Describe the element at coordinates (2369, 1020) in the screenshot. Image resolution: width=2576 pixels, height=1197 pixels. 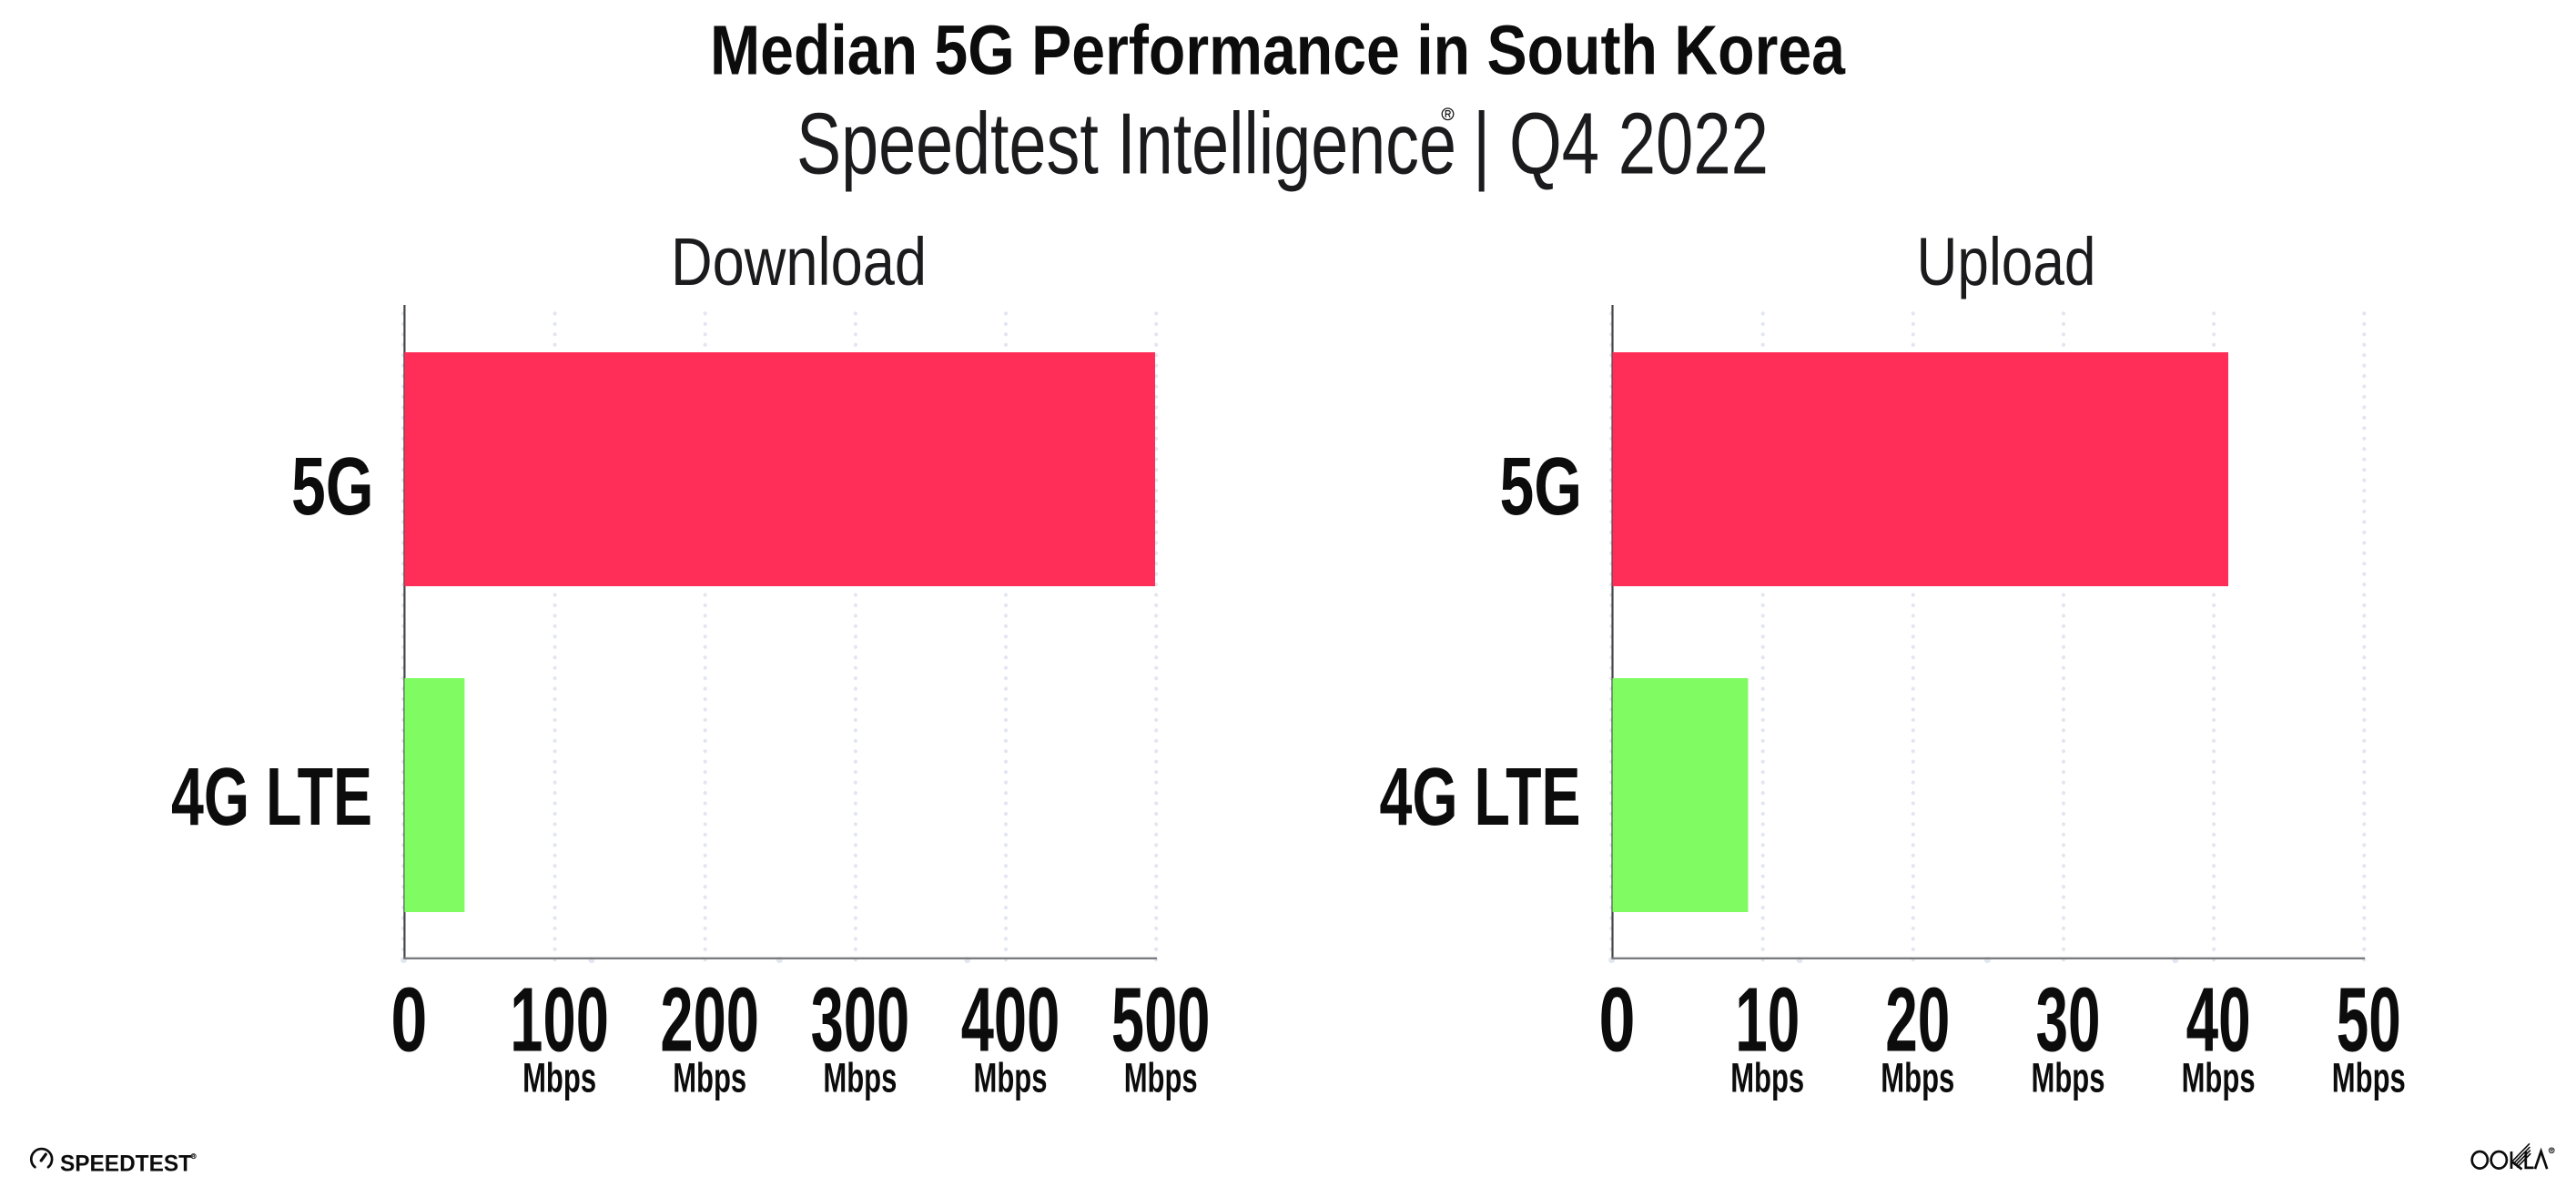
I see `svg-text: 50` at that location.